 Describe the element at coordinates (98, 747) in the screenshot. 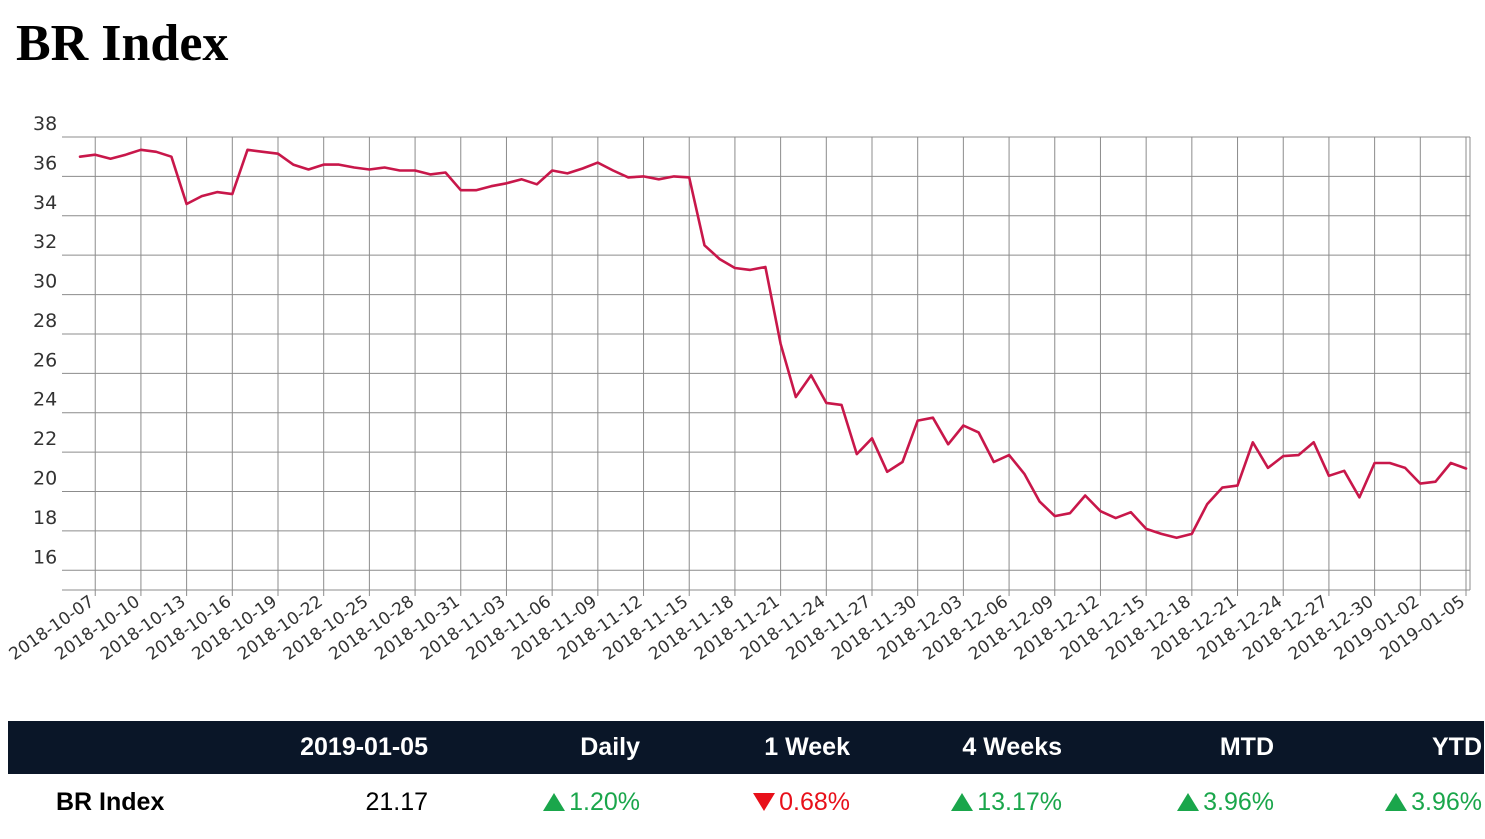

I see `summary-header-label` at that location.